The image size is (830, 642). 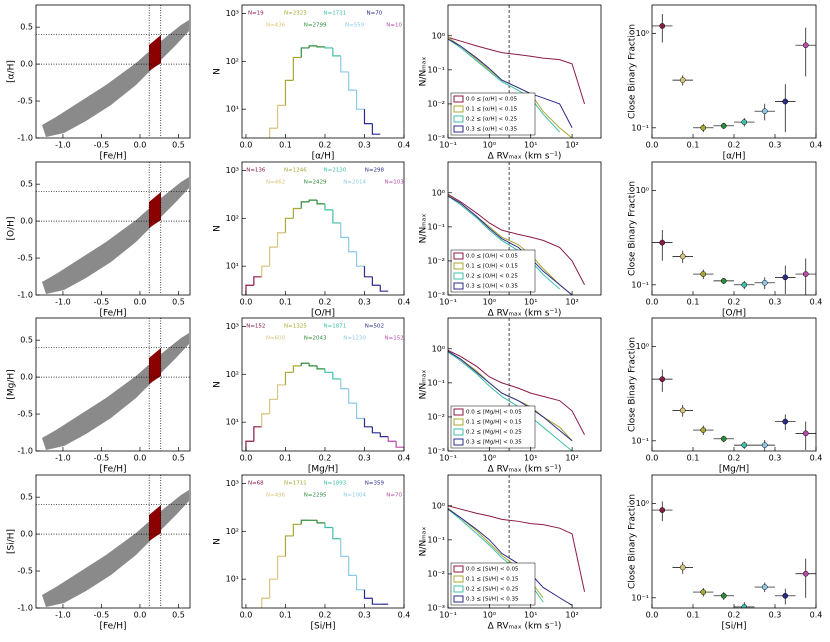 I want to click on x-tick-label: 10¹, so click(x=530, y=302).